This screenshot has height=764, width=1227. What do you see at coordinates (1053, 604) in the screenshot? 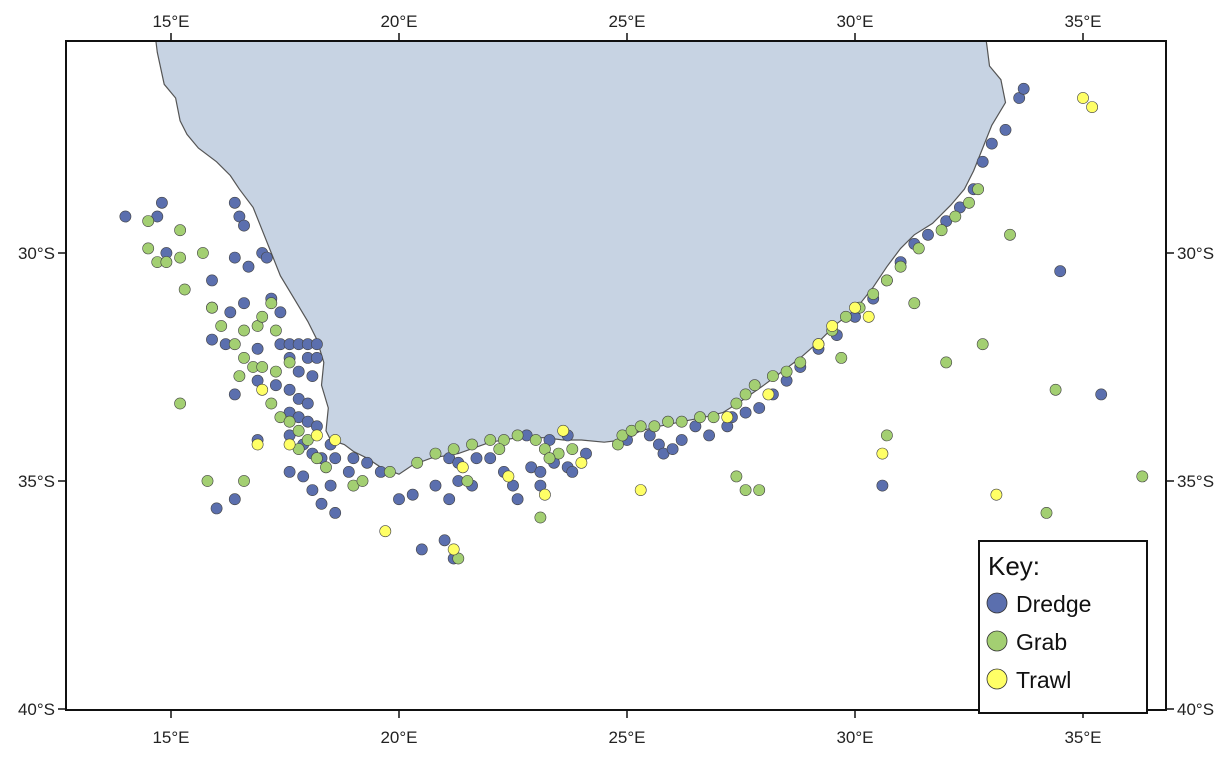
I see `legend-label-dredge: Dredge` at bounding box center [1053, 604].